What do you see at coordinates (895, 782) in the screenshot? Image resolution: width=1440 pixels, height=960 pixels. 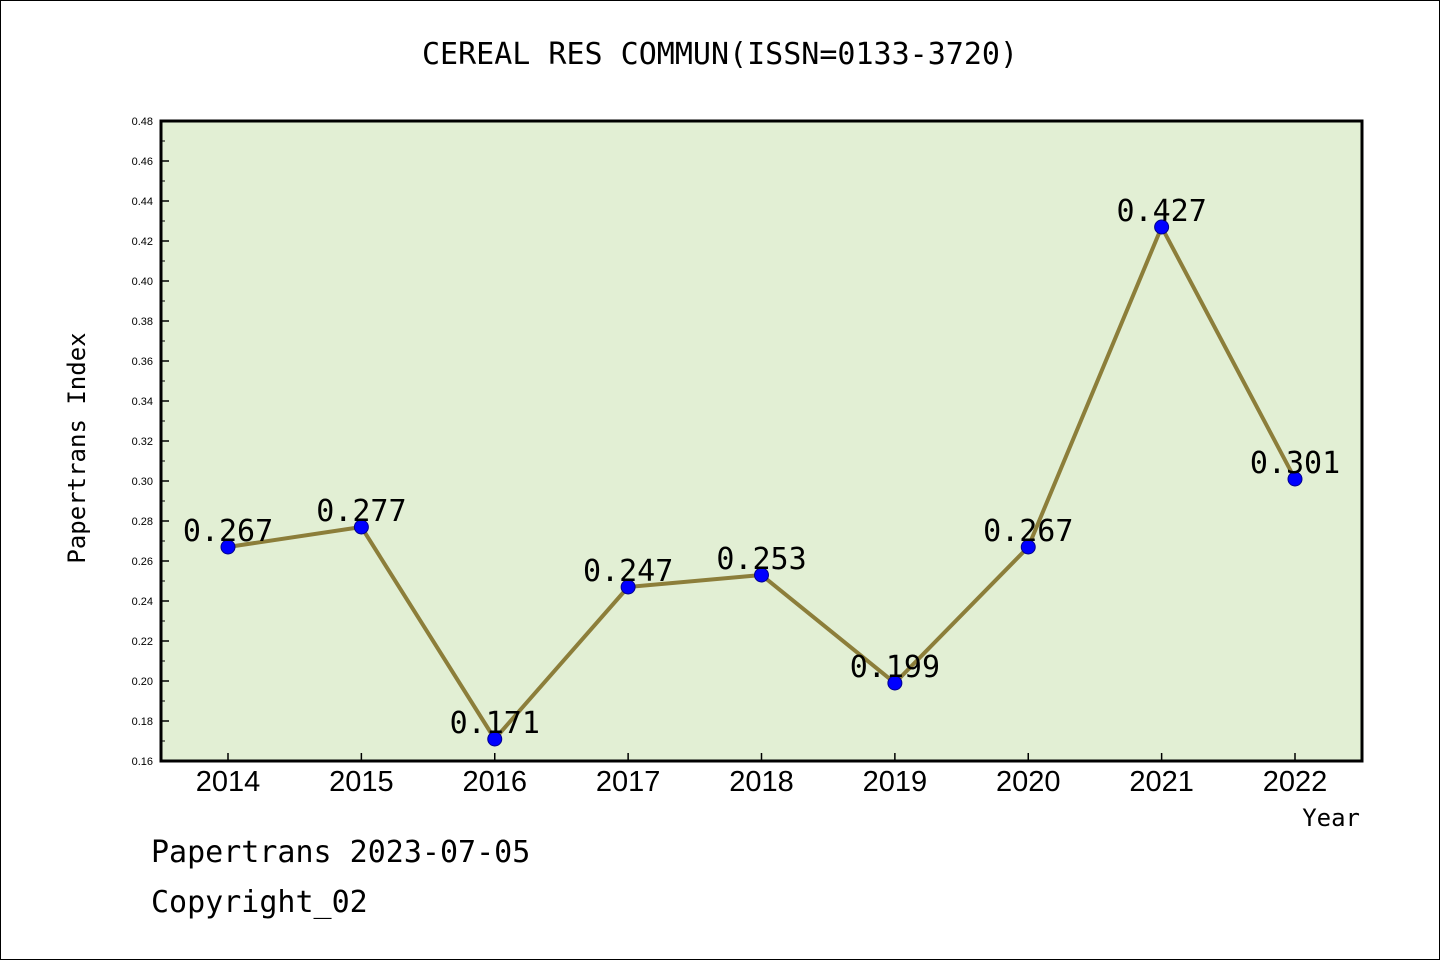 I see `x-tick-label: 2019` at bounding box center [895, 782].